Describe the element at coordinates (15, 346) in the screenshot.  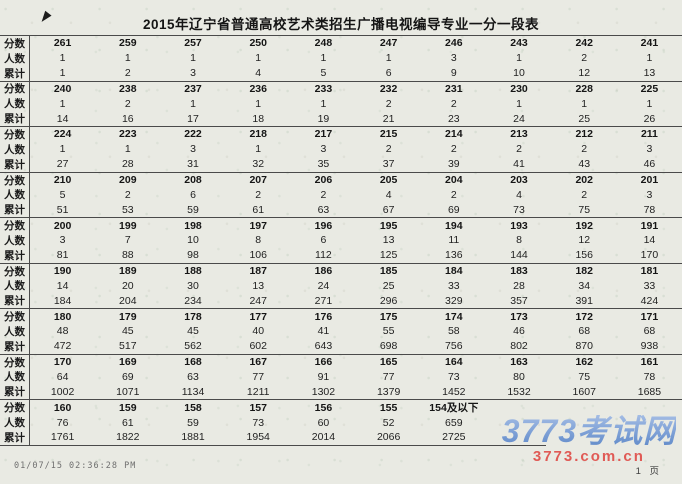
I see `row-label: 累计` at that location.